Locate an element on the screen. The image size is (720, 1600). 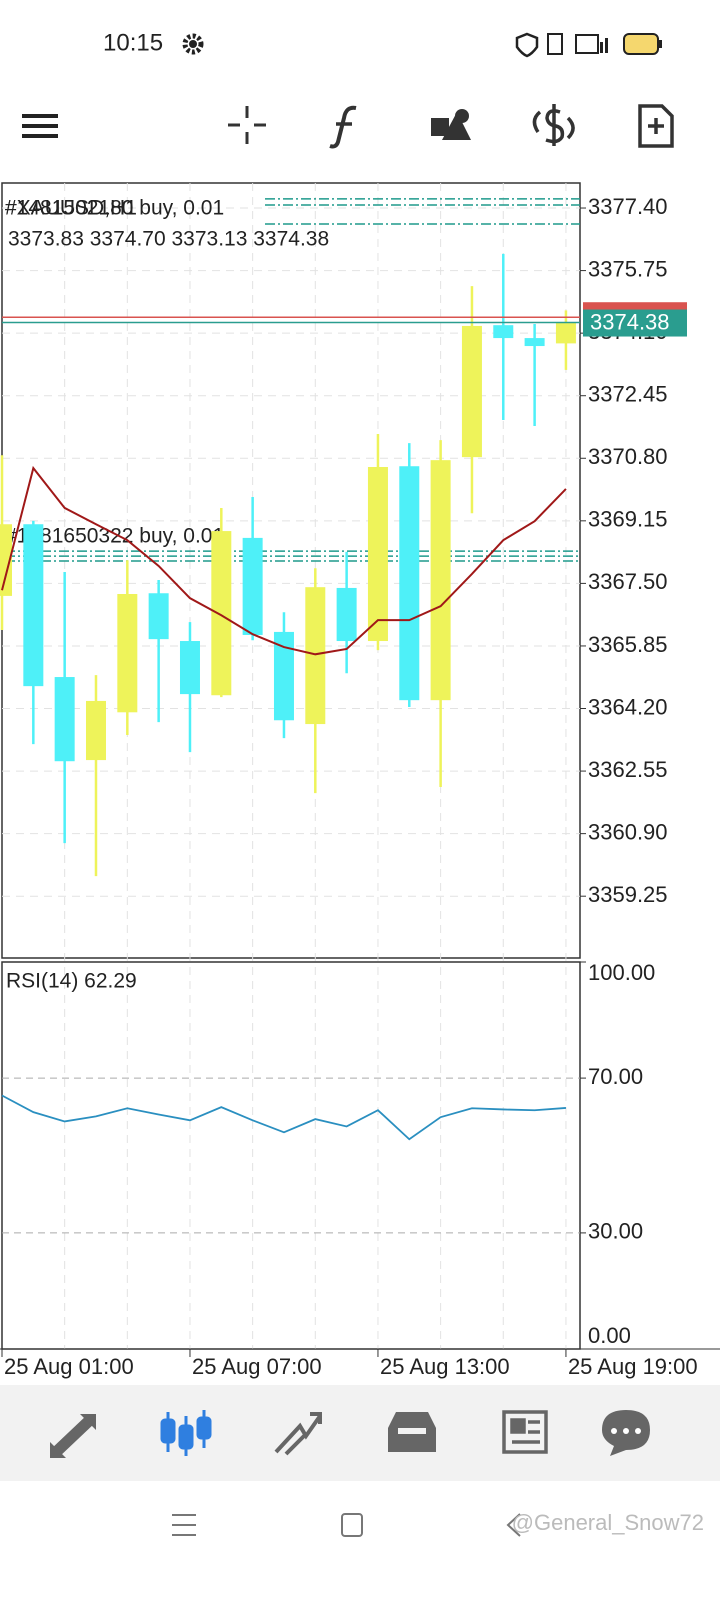
x-tick-label: 25 Aug 07:00 is located at coordinates (257, 1366).